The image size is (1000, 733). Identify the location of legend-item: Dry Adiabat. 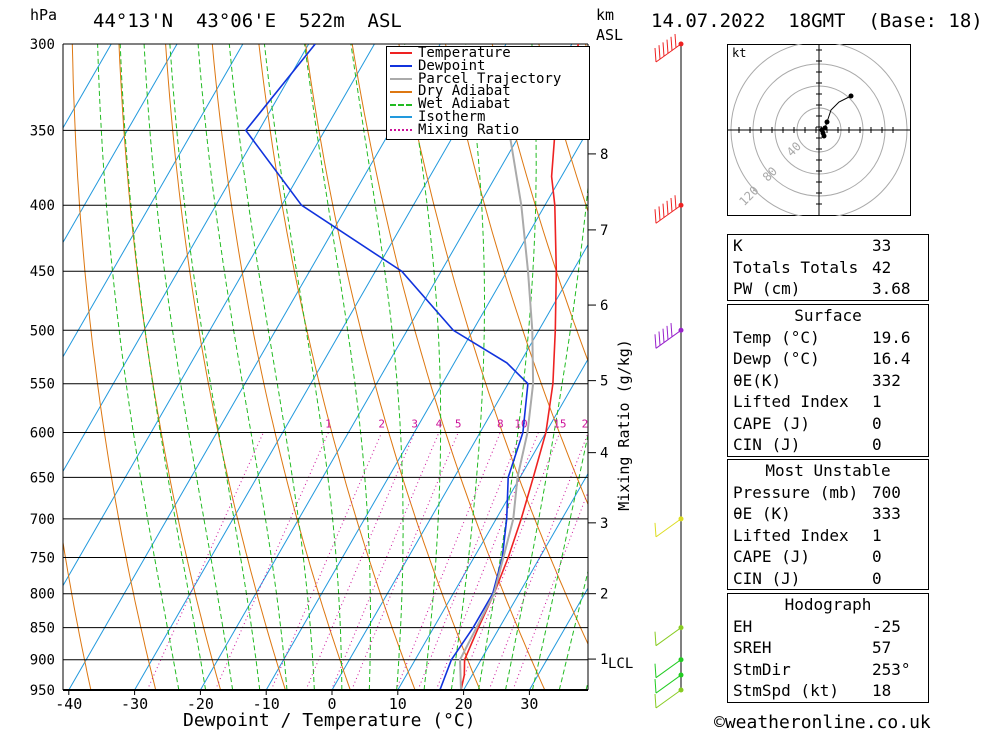
(488, 91).